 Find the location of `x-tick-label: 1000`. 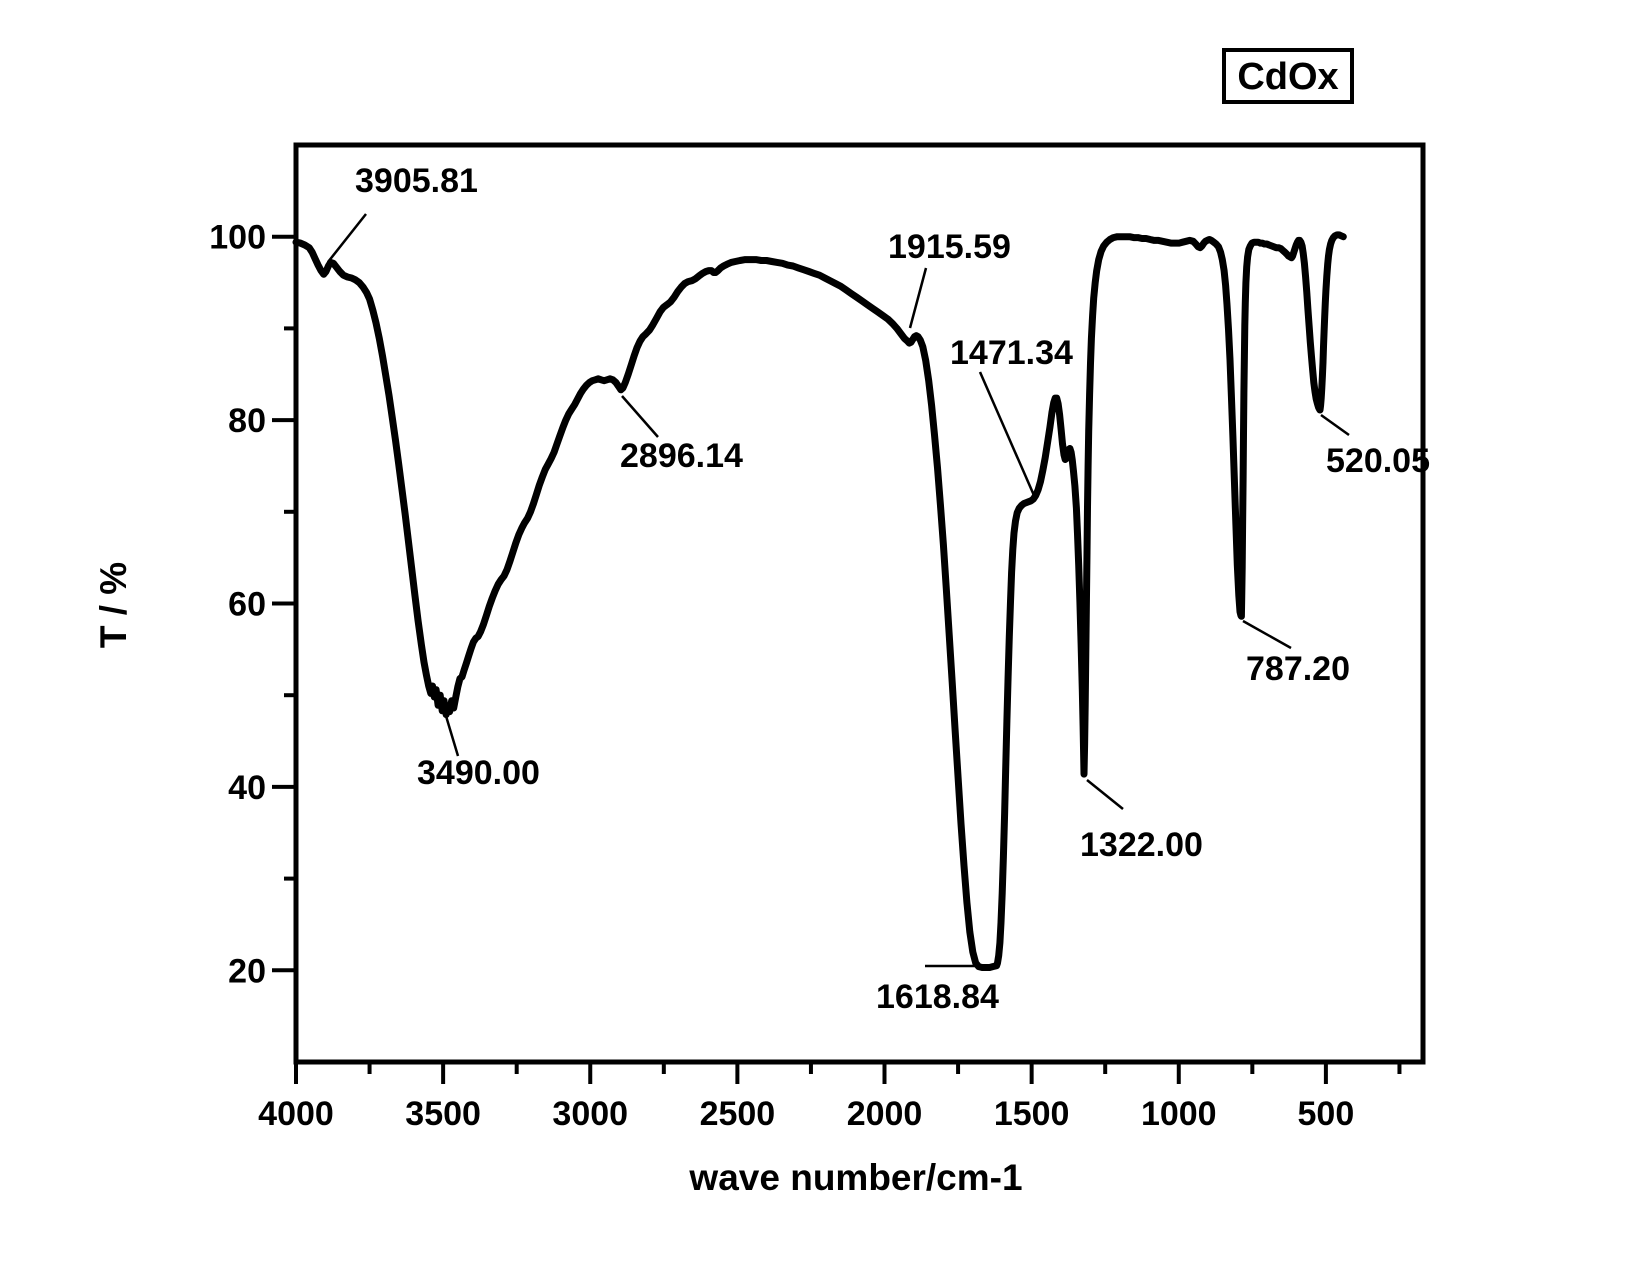

x-tick-label: 1000 is located at coordinates (1179, 1114).